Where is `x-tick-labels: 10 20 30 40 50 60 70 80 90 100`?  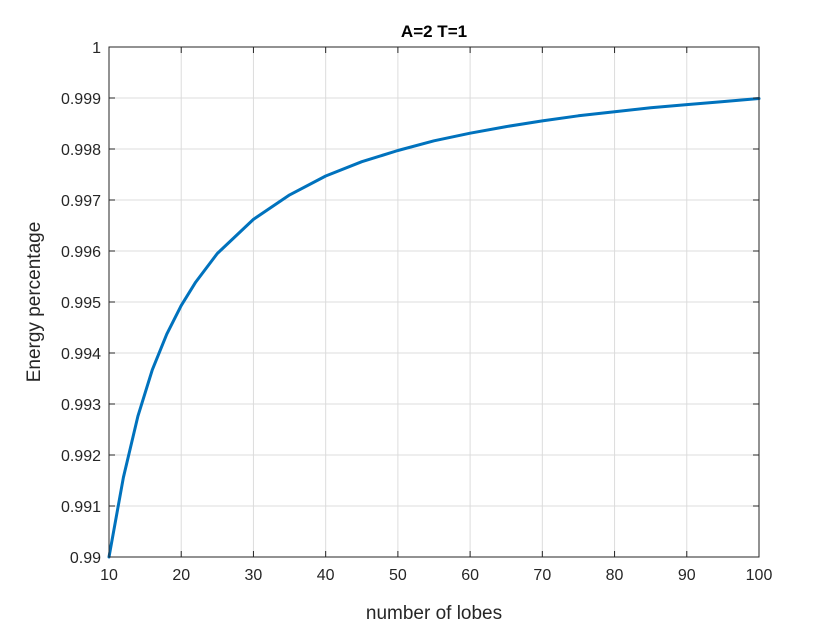 x-tick-labels: 10 20 30 40 50 60 70 80 90 100 is located at coordinates (436, 575).